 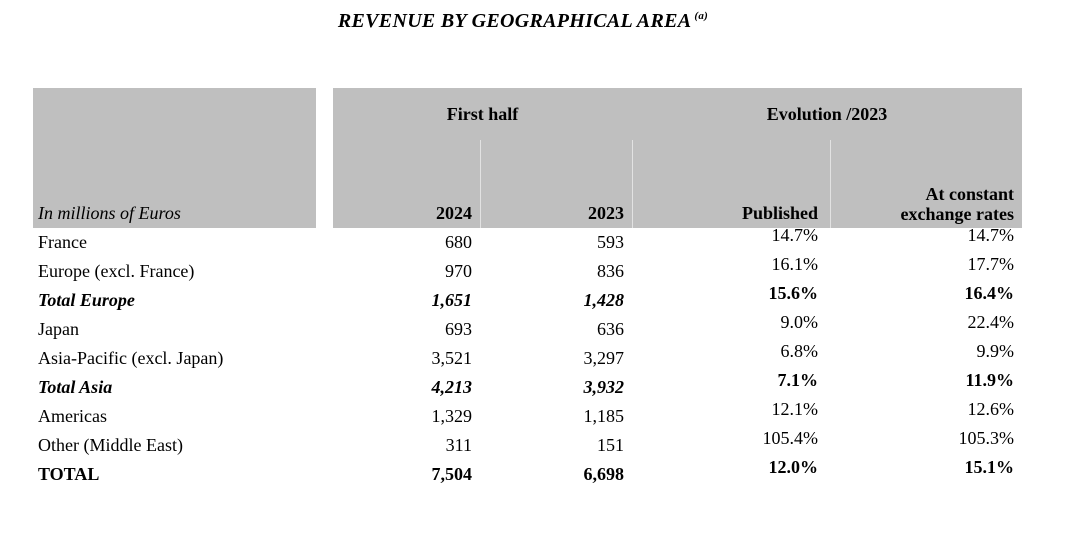 I want to click on evolution-published: 12.0%, so click(x=793, y=467).